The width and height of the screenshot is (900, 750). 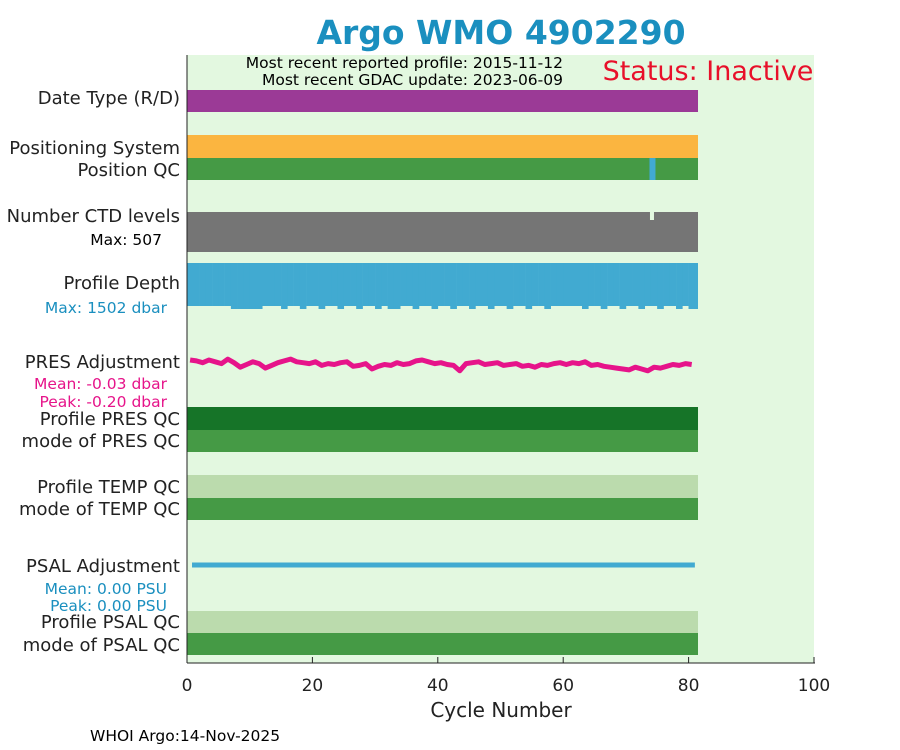 I want to click on psal-mean-text: Mean: 0.00 PSU, so click(x=106, y=589).